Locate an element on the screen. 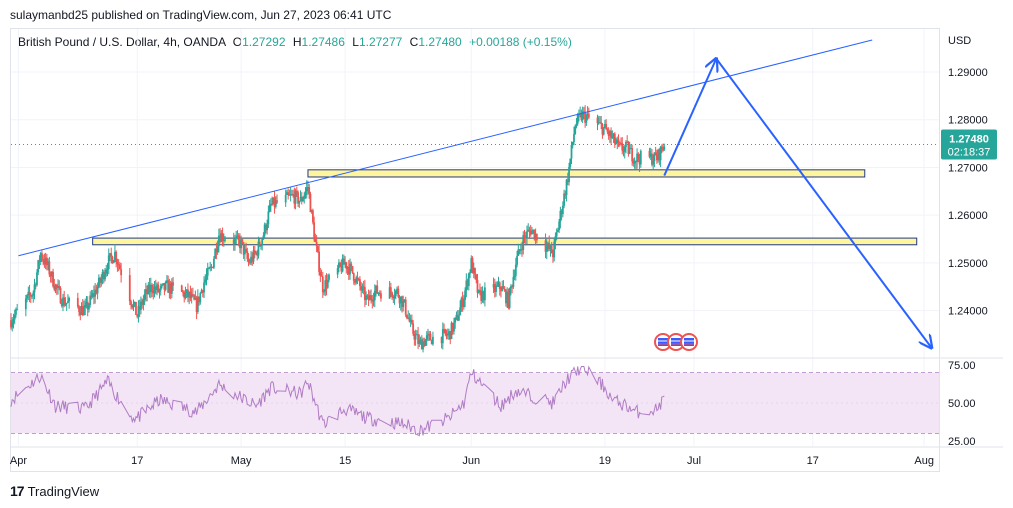  time-tick-label: 17 is located at coordinates (137, 461).